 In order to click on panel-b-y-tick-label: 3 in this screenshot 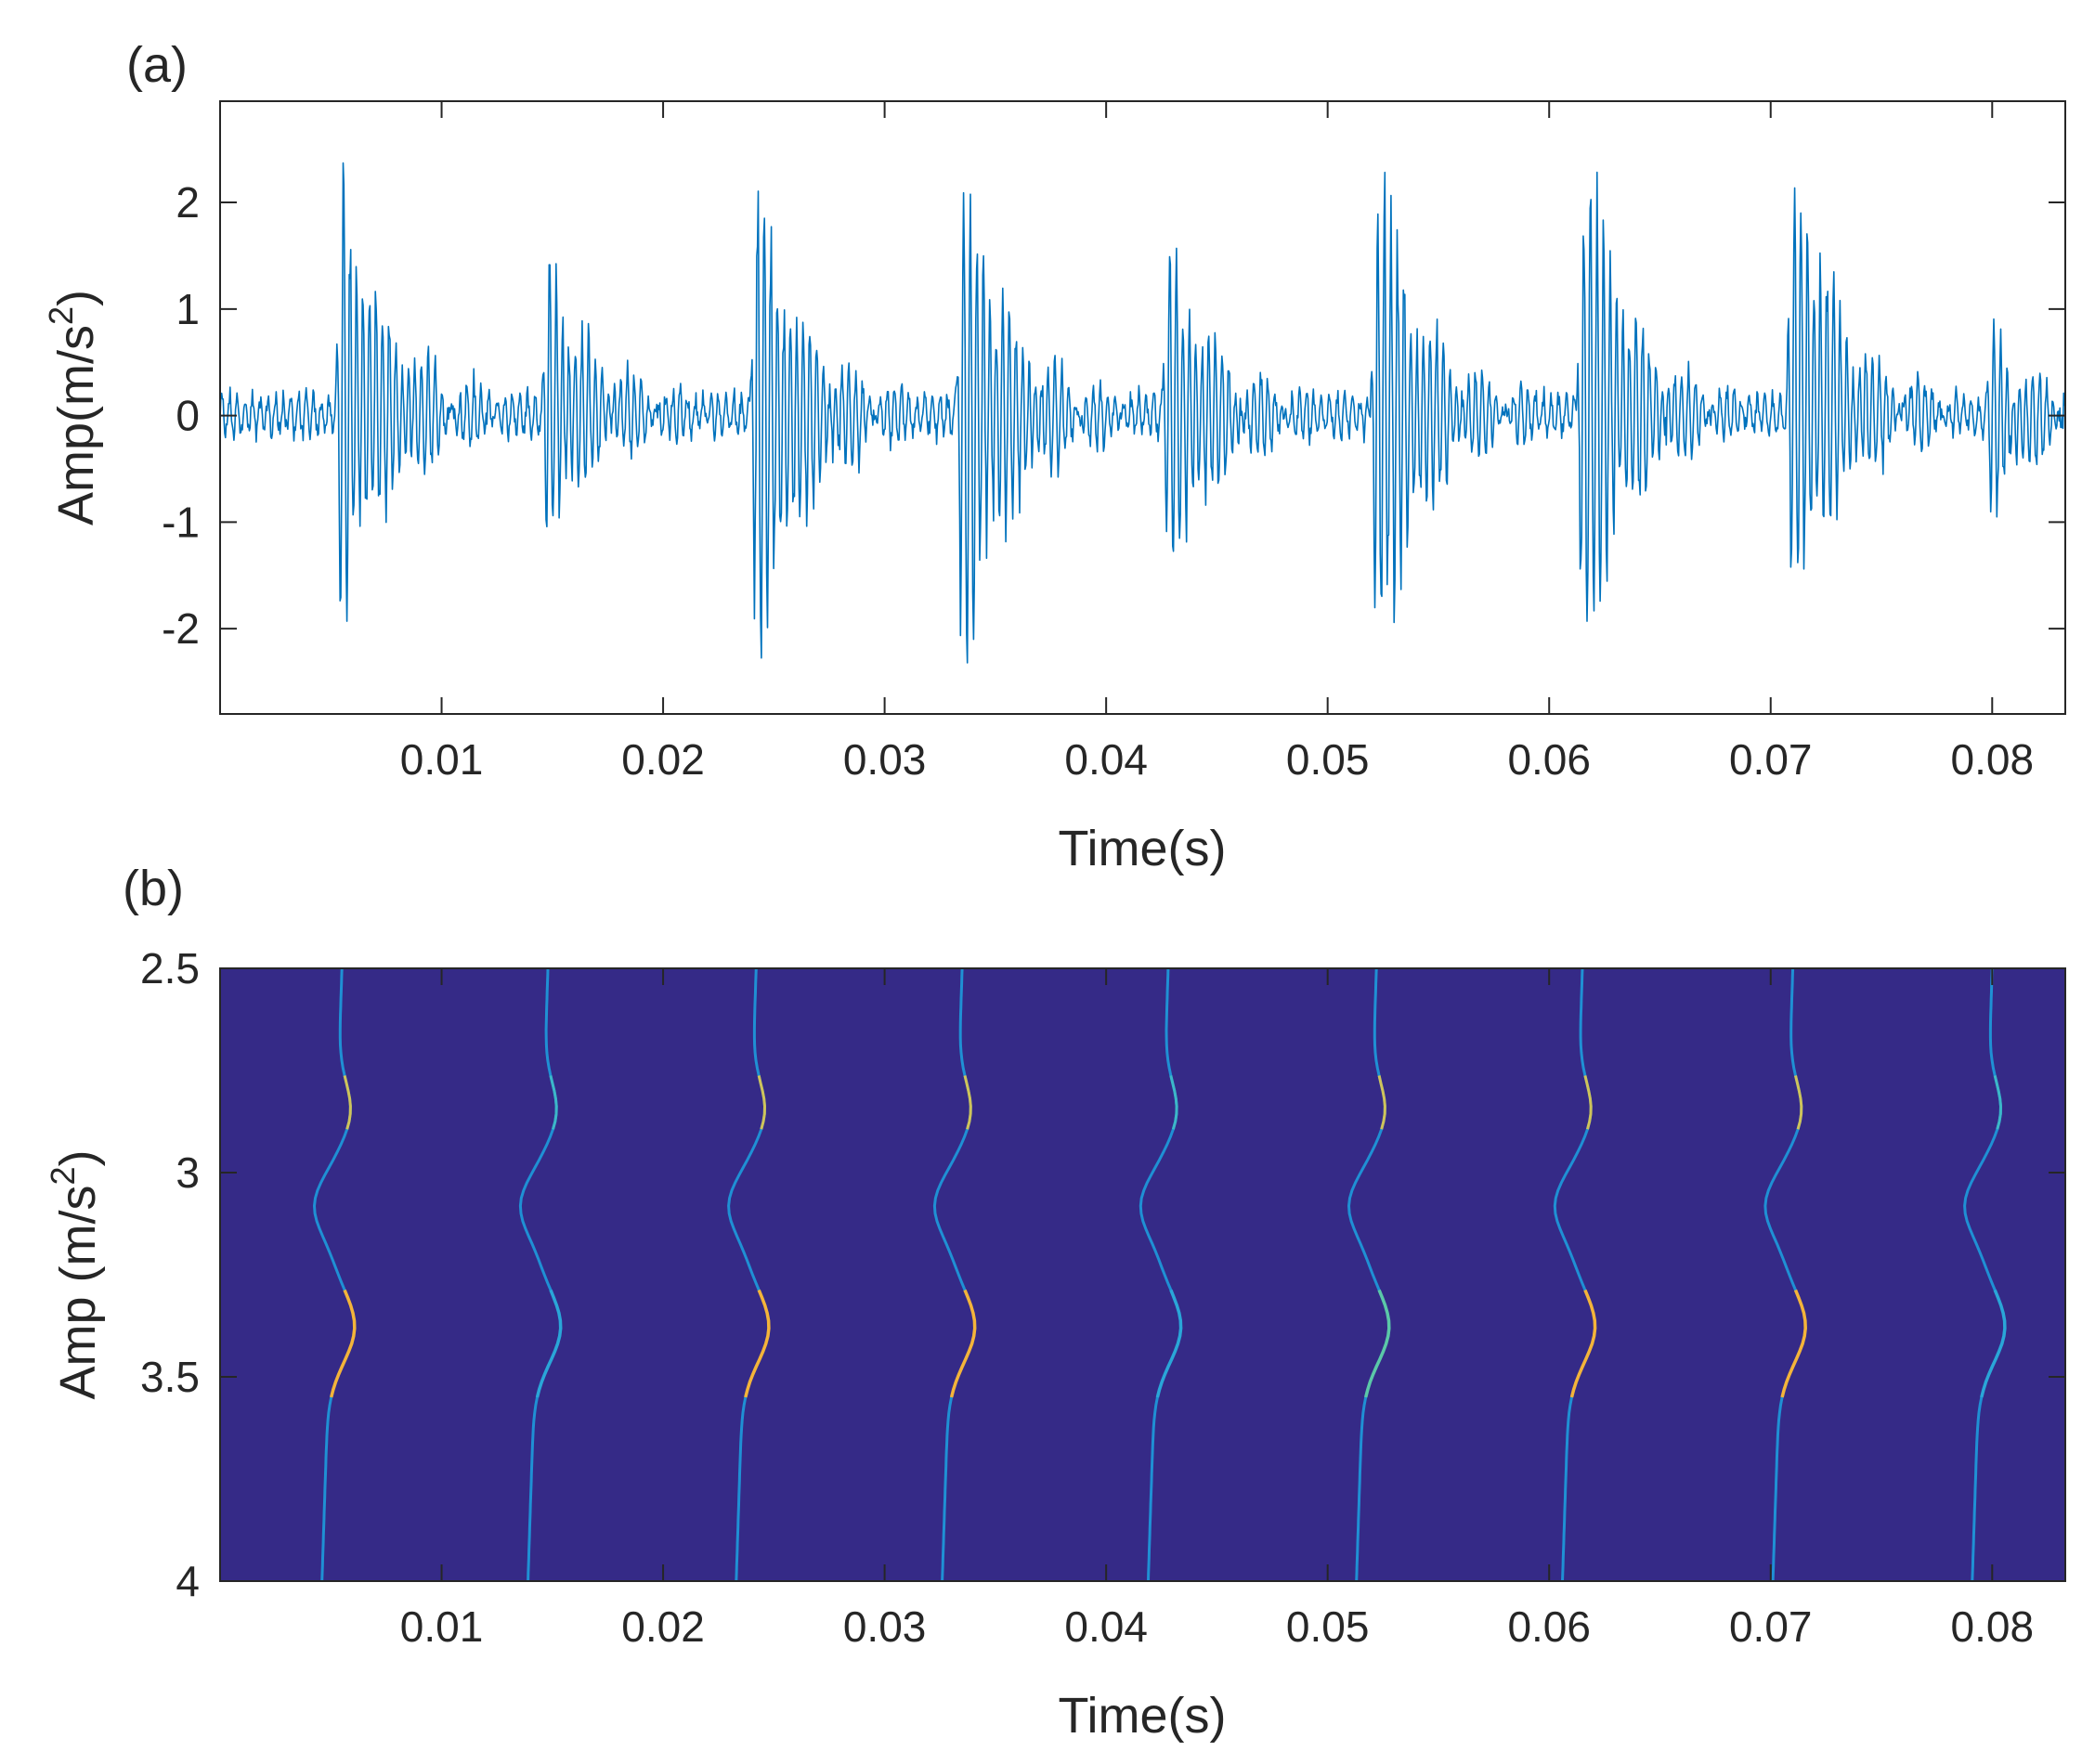, I will do `click(188, 1172)`.